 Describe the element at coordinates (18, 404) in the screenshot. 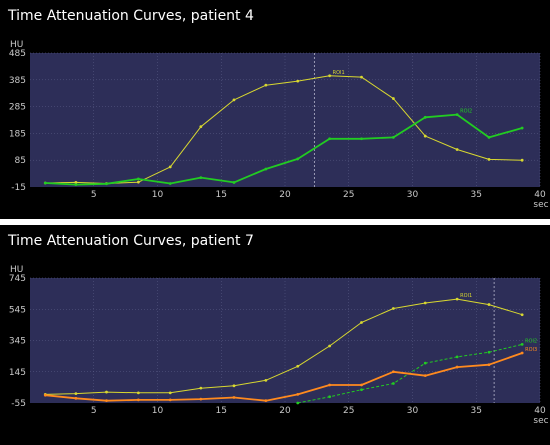

I see `y-tick-label: -55` at that location.